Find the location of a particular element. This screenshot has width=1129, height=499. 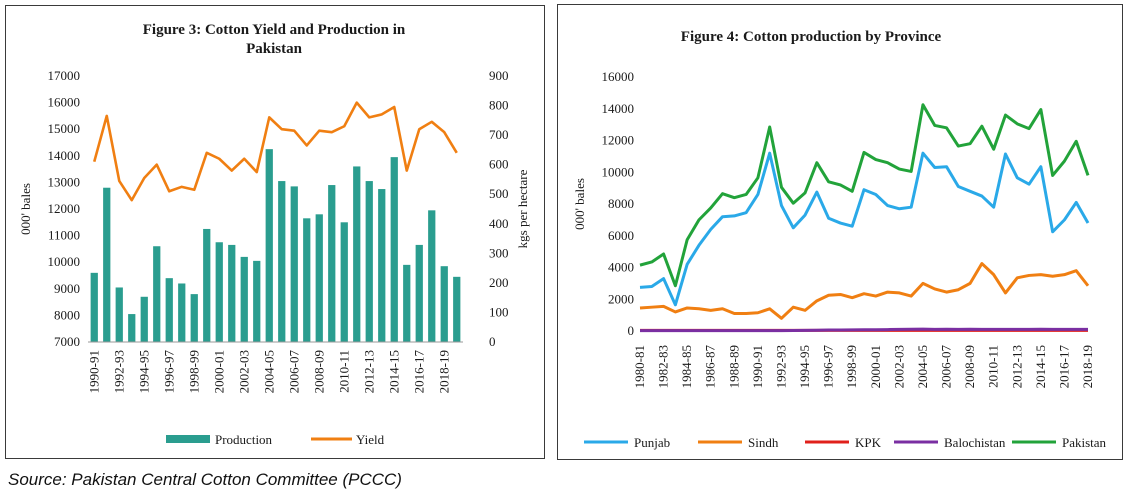

y2-tick-label: 300 is located at coordinates (499, 252).